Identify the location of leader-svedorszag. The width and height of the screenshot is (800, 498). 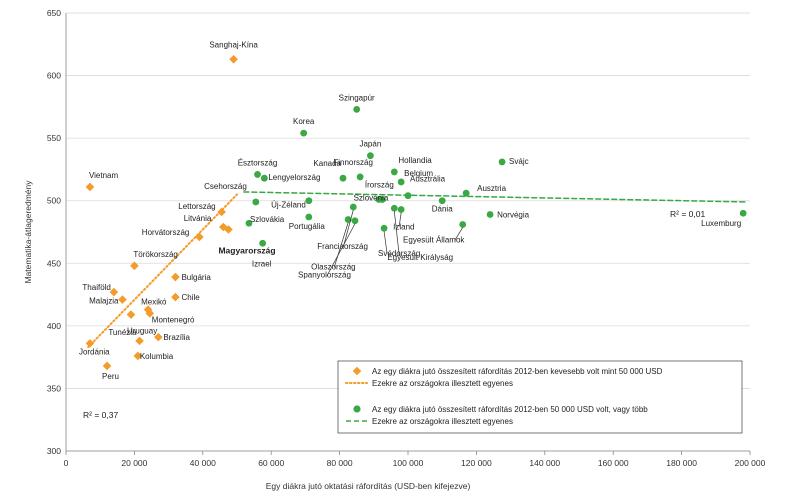
(385, 242).